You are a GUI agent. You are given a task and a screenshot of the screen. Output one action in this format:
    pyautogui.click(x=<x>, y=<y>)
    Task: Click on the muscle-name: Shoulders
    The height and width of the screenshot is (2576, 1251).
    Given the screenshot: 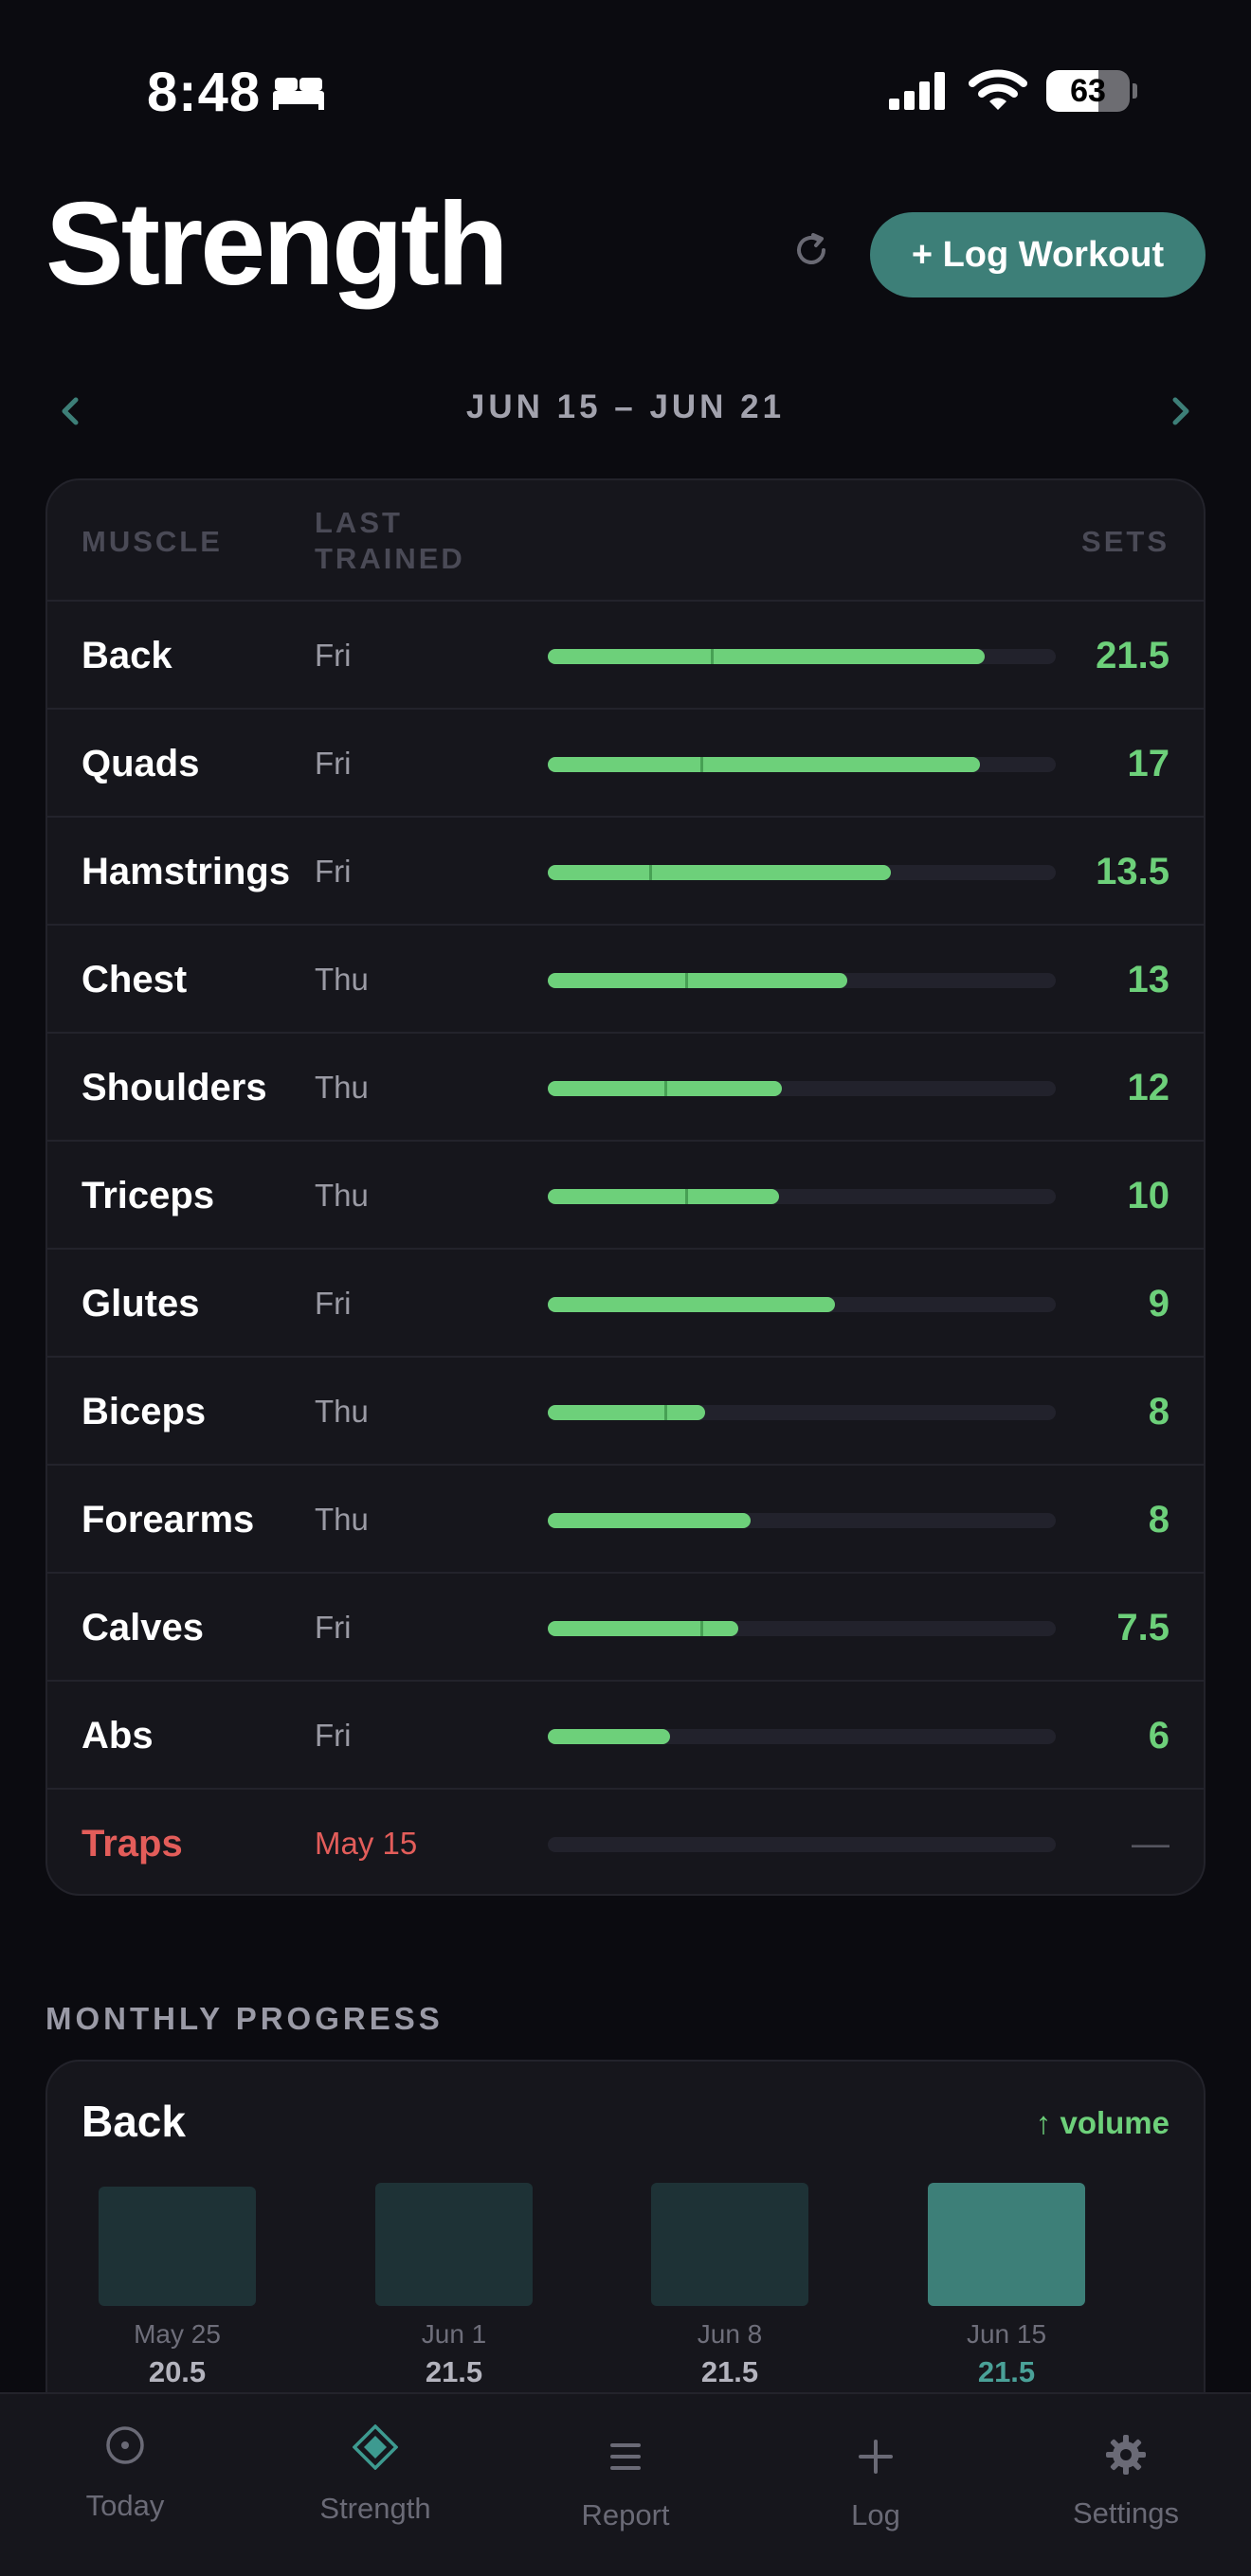 What is the action you would take?
    pyautogui.click(x=174, y=1087)
    